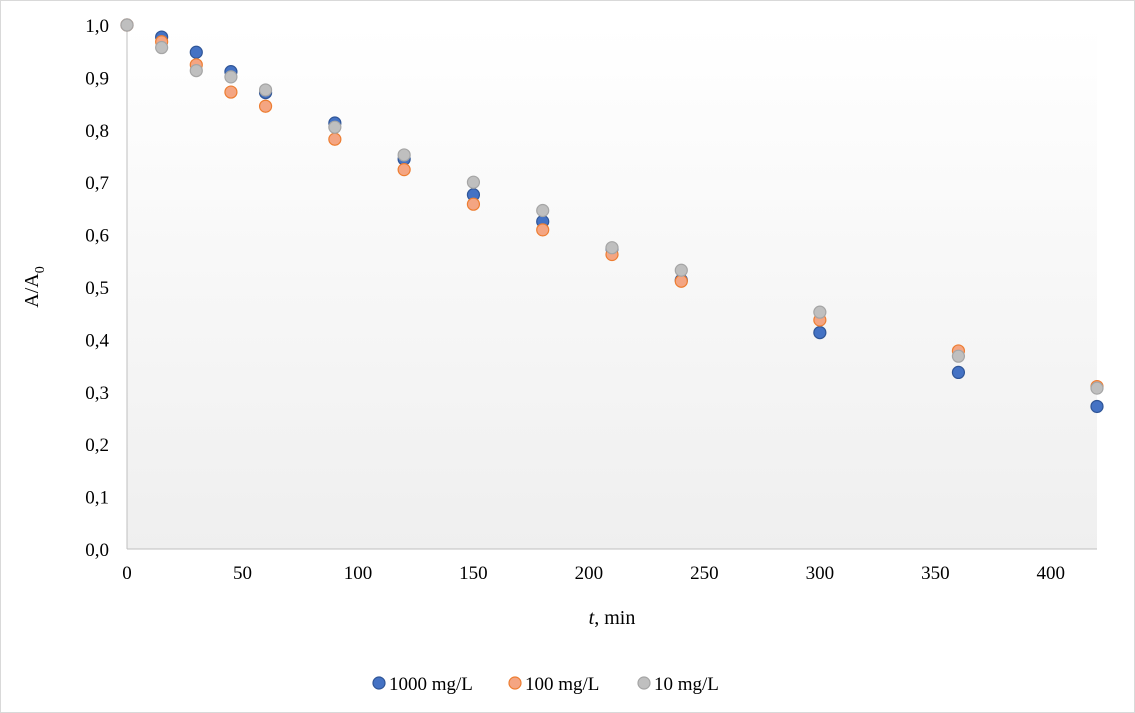  Describe the element at coordinates (97, 26) in the screenshot. I see `y-tick-label: 1,0` at that location.